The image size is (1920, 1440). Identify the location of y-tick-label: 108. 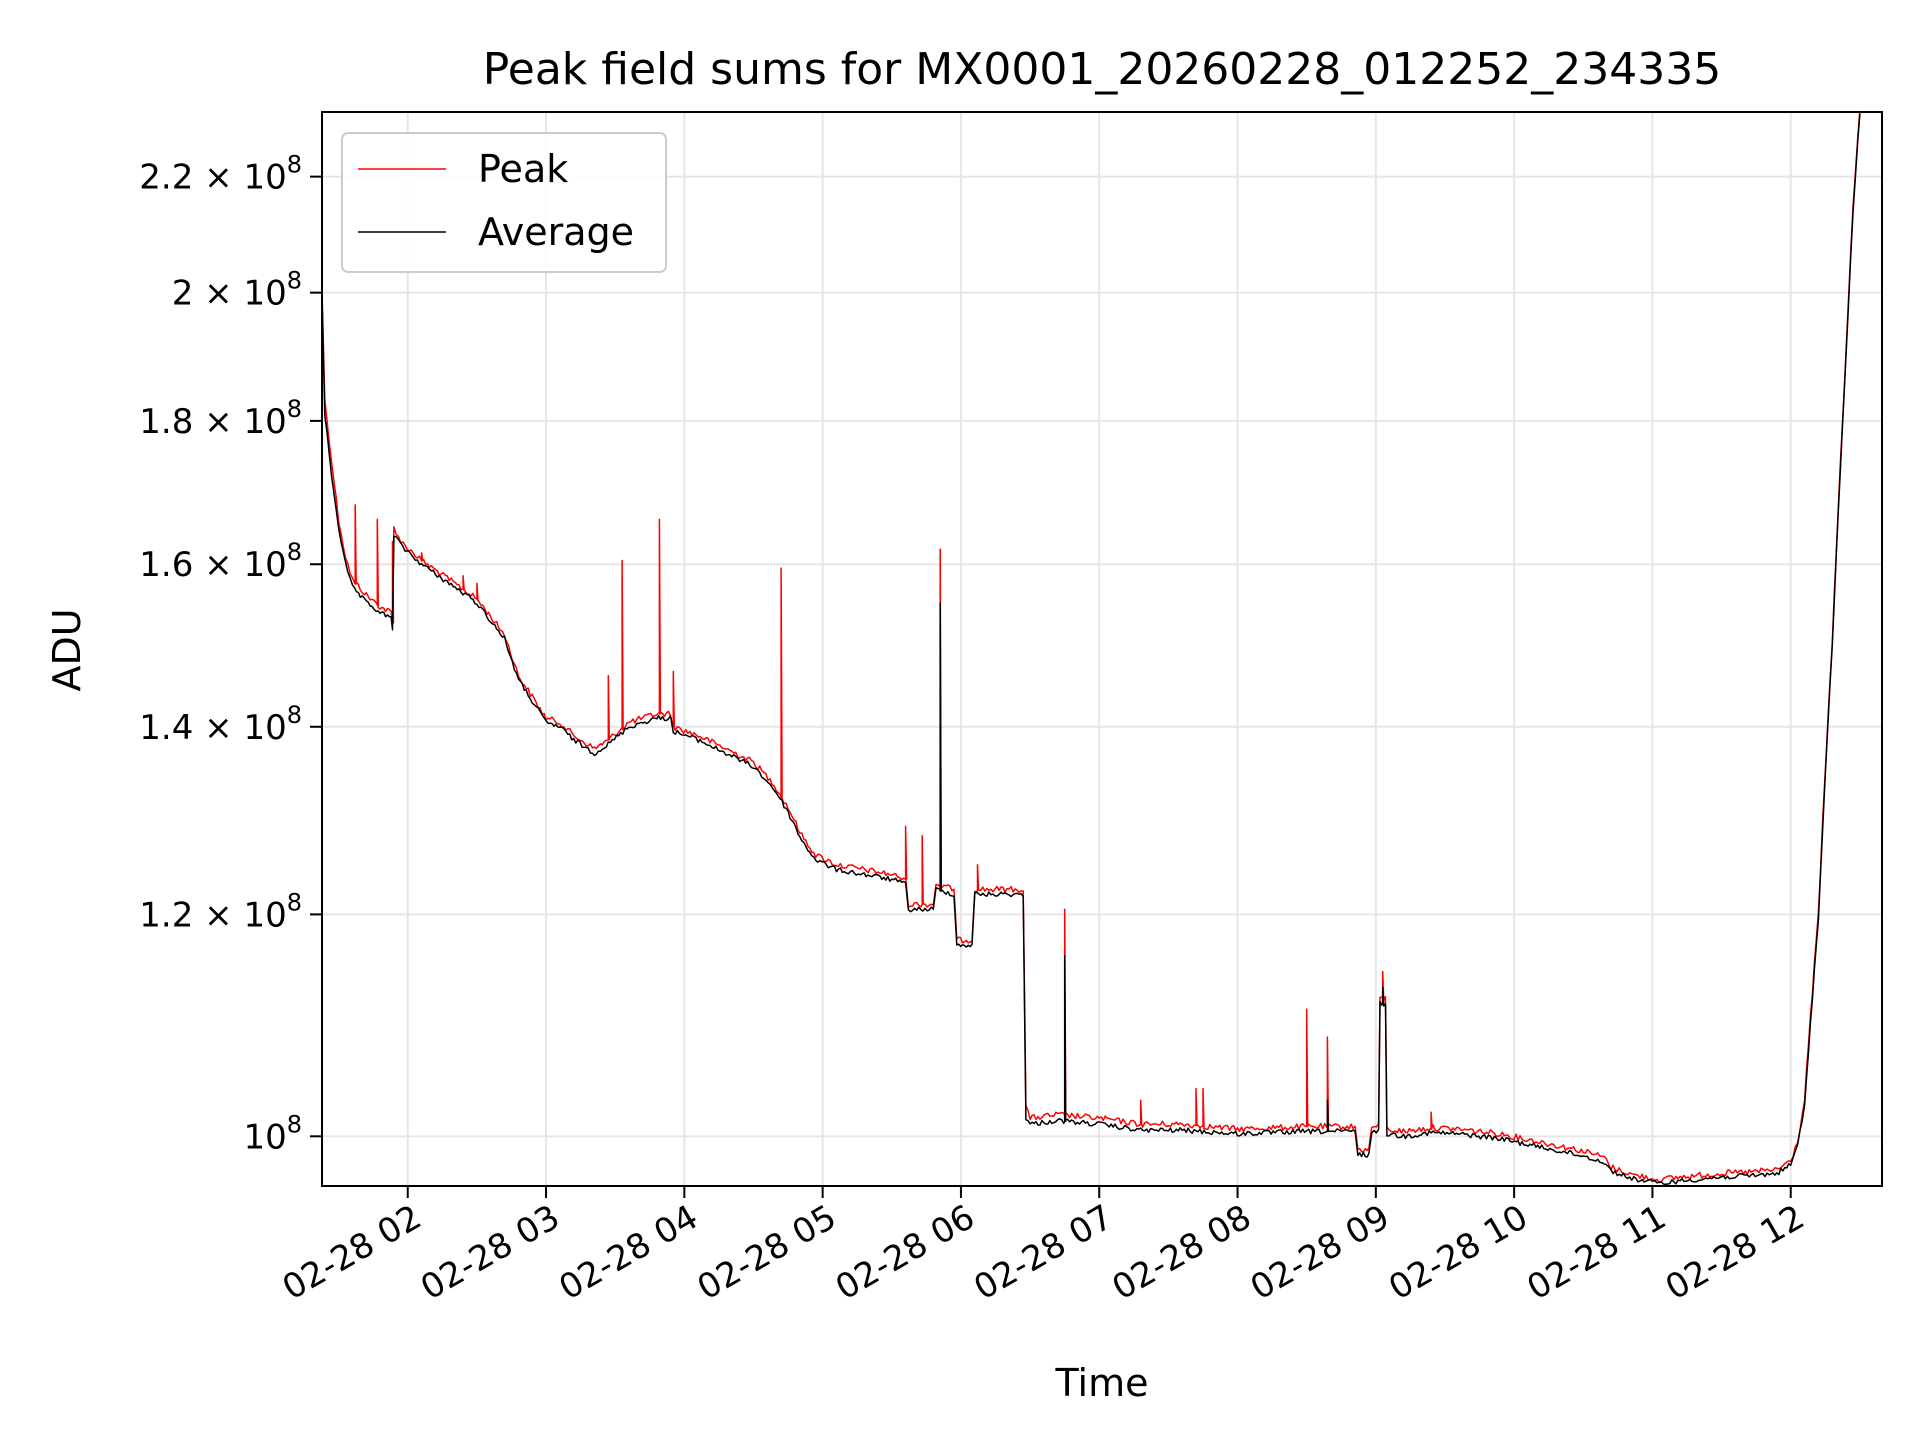
(272, 1133).